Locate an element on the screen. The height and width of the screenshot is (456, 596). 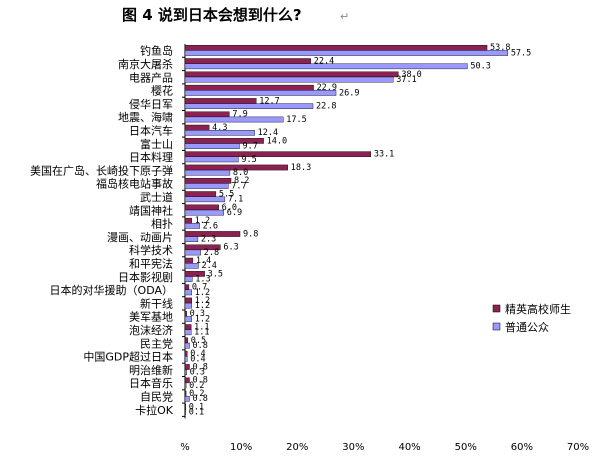
data-label: 2.6 is located at coordinates (210, 226).